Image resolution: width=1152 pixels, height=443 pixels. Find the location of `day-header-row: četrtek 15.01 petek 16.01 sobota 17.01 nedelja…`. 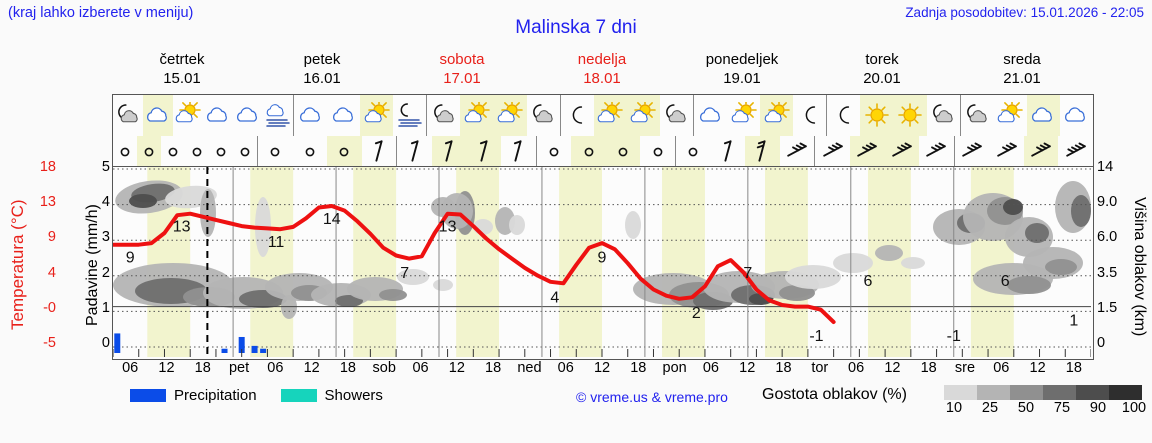

day-header-row: četrtek 15.01 petek 16.01 sobota 17.01 nedelja… is located at coordinates (602, 71).